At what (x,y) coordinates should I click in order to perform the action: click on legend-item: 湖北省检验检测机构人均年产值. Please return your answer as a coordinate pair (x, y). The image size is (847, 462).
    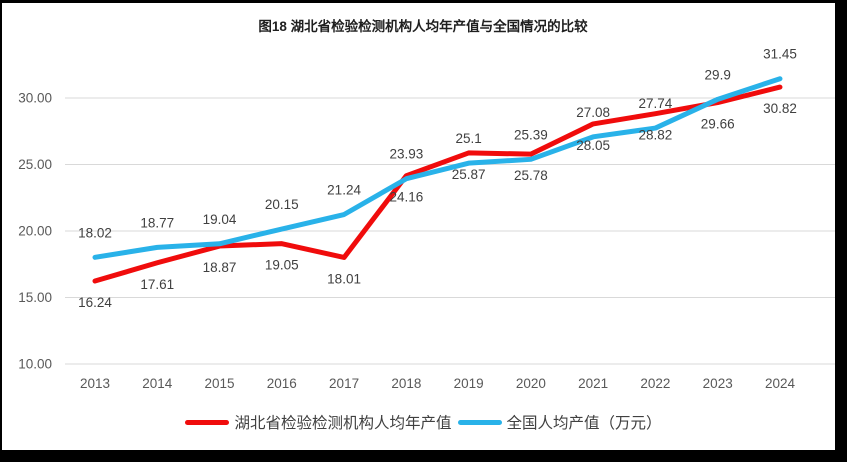
    Looking at the image, I should click on (318, 422).